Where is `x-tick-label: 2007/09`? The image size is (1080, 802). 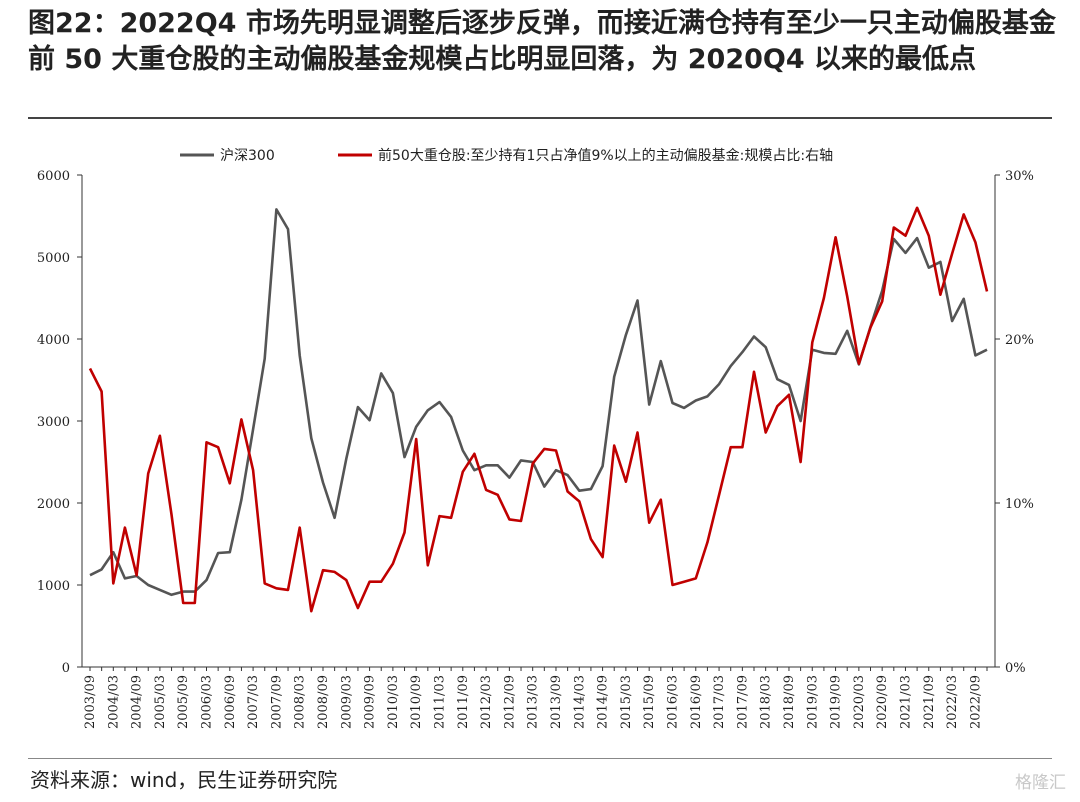 x-tick-label: 2007/09 is located at coordinates (276, 702).